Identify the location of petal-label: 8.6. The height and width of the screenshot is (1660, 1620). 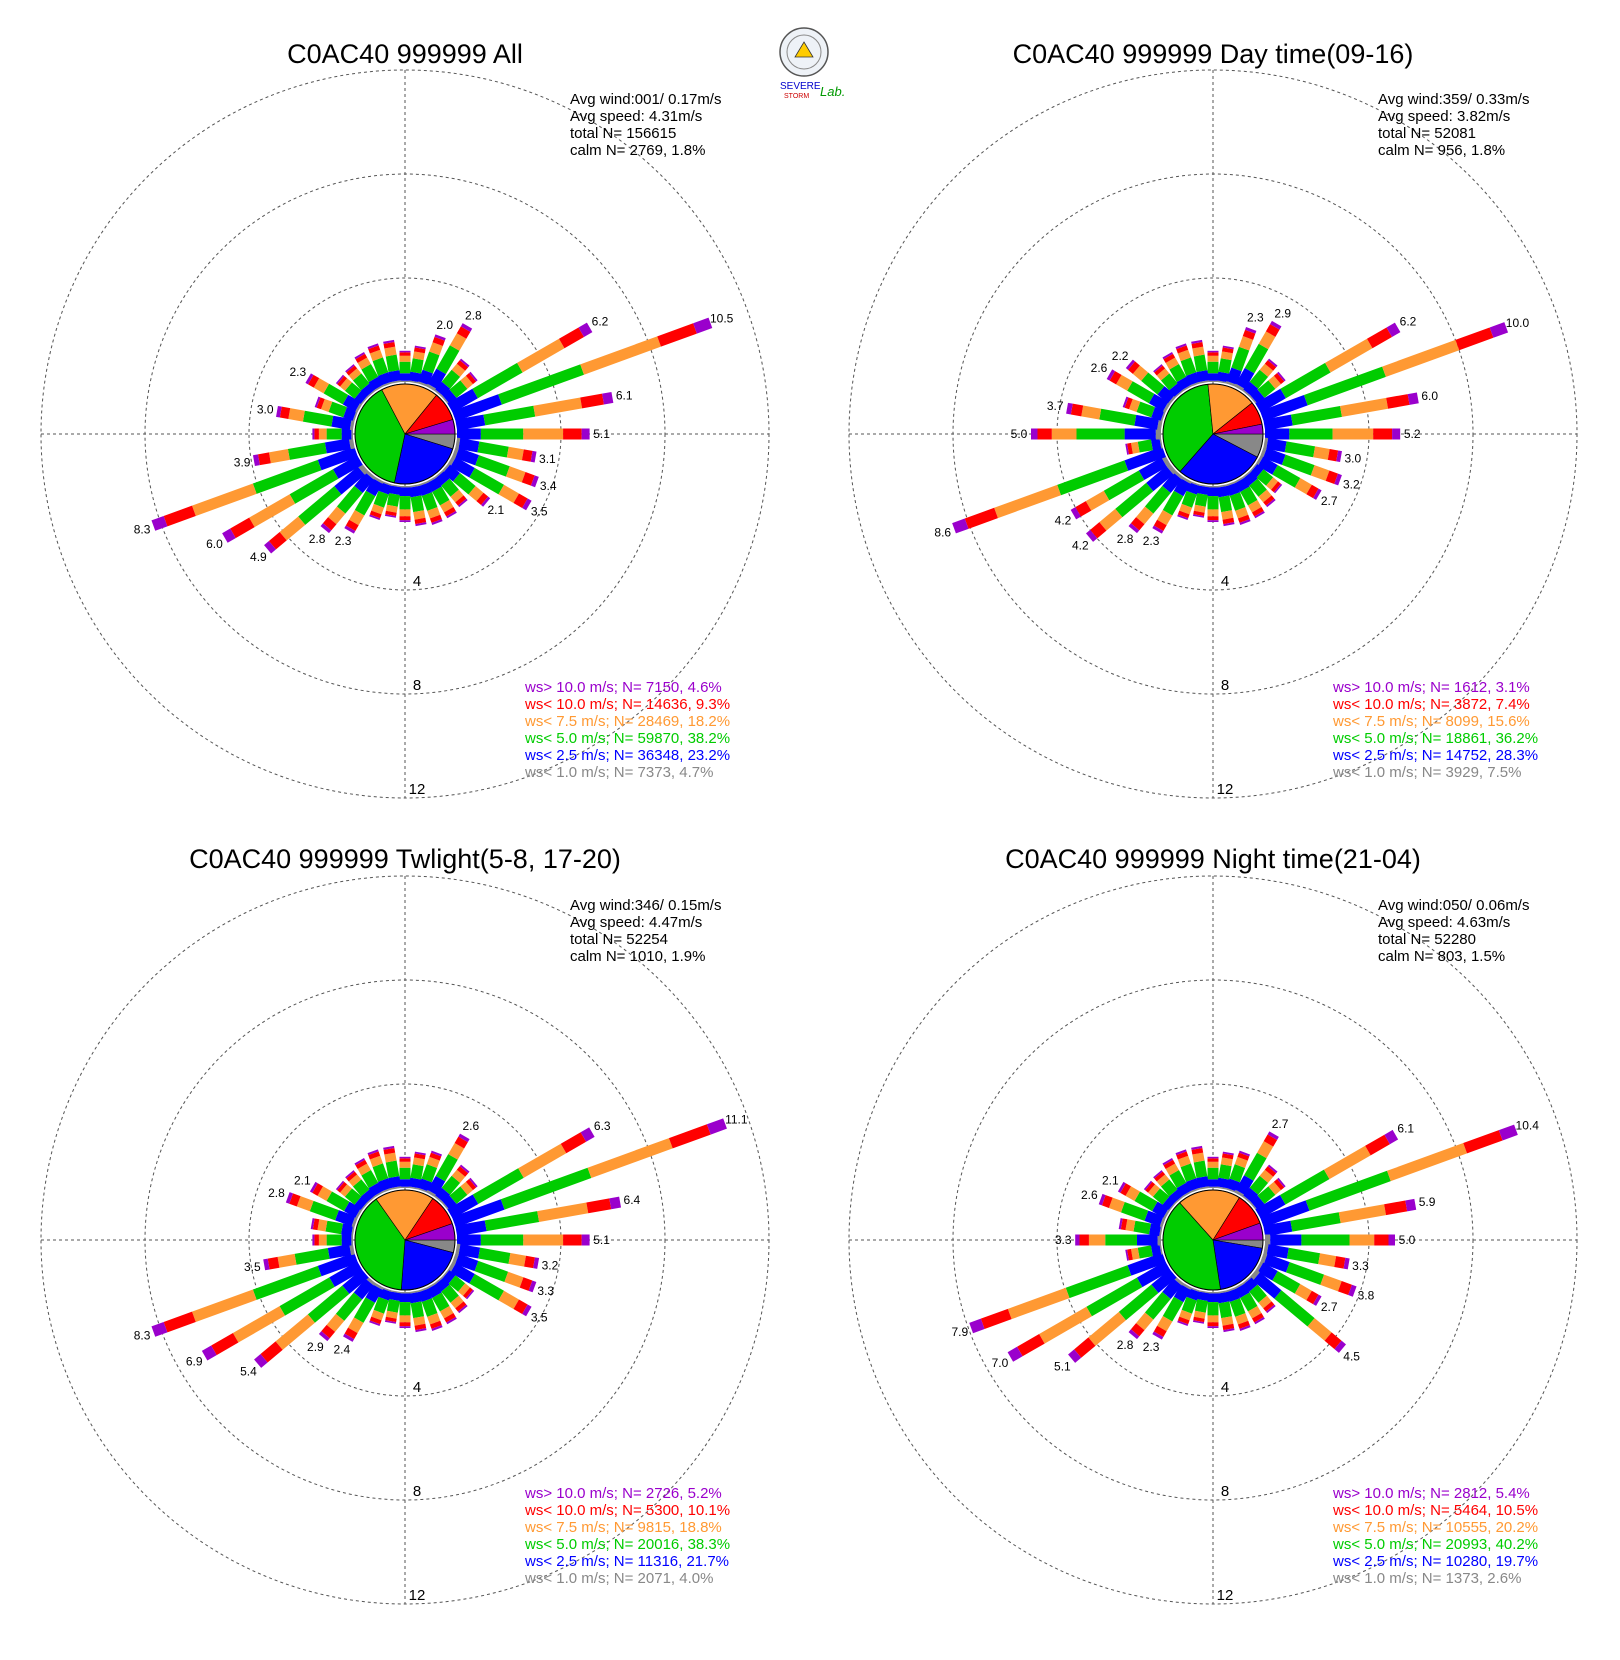
(942, 532).